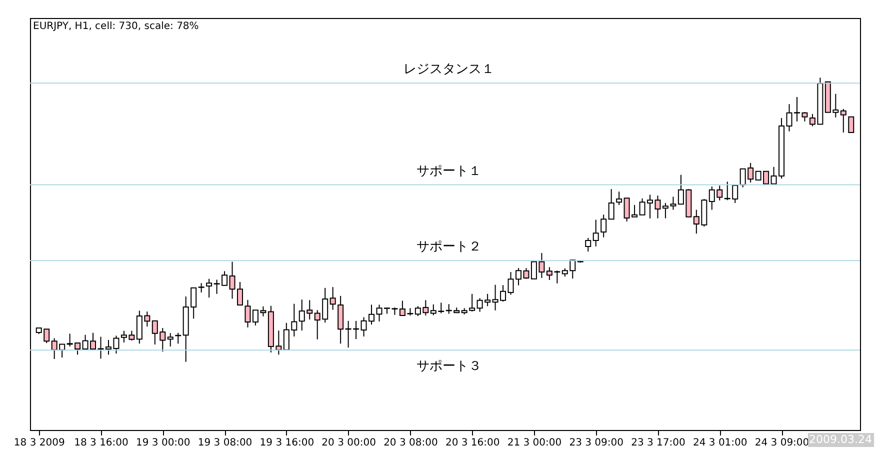  I want to click on x-tick-label: 19 3 08:00, so click(225, 443).